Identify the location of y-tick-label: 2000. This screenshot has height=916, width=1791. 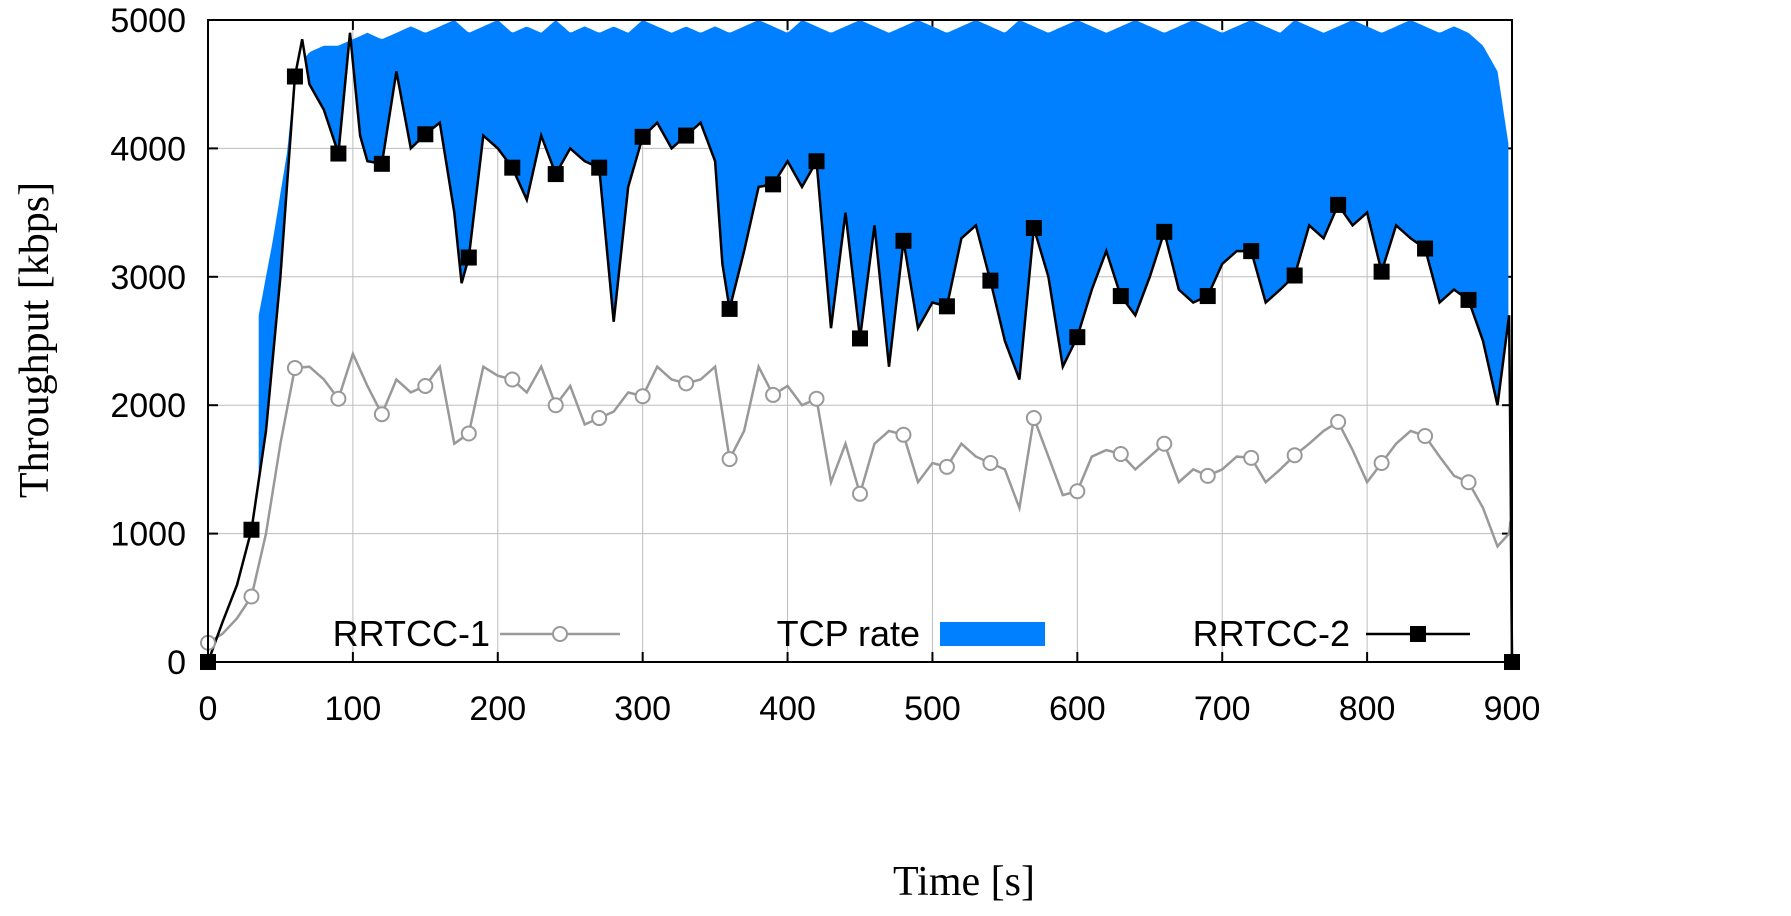
(148, 406).